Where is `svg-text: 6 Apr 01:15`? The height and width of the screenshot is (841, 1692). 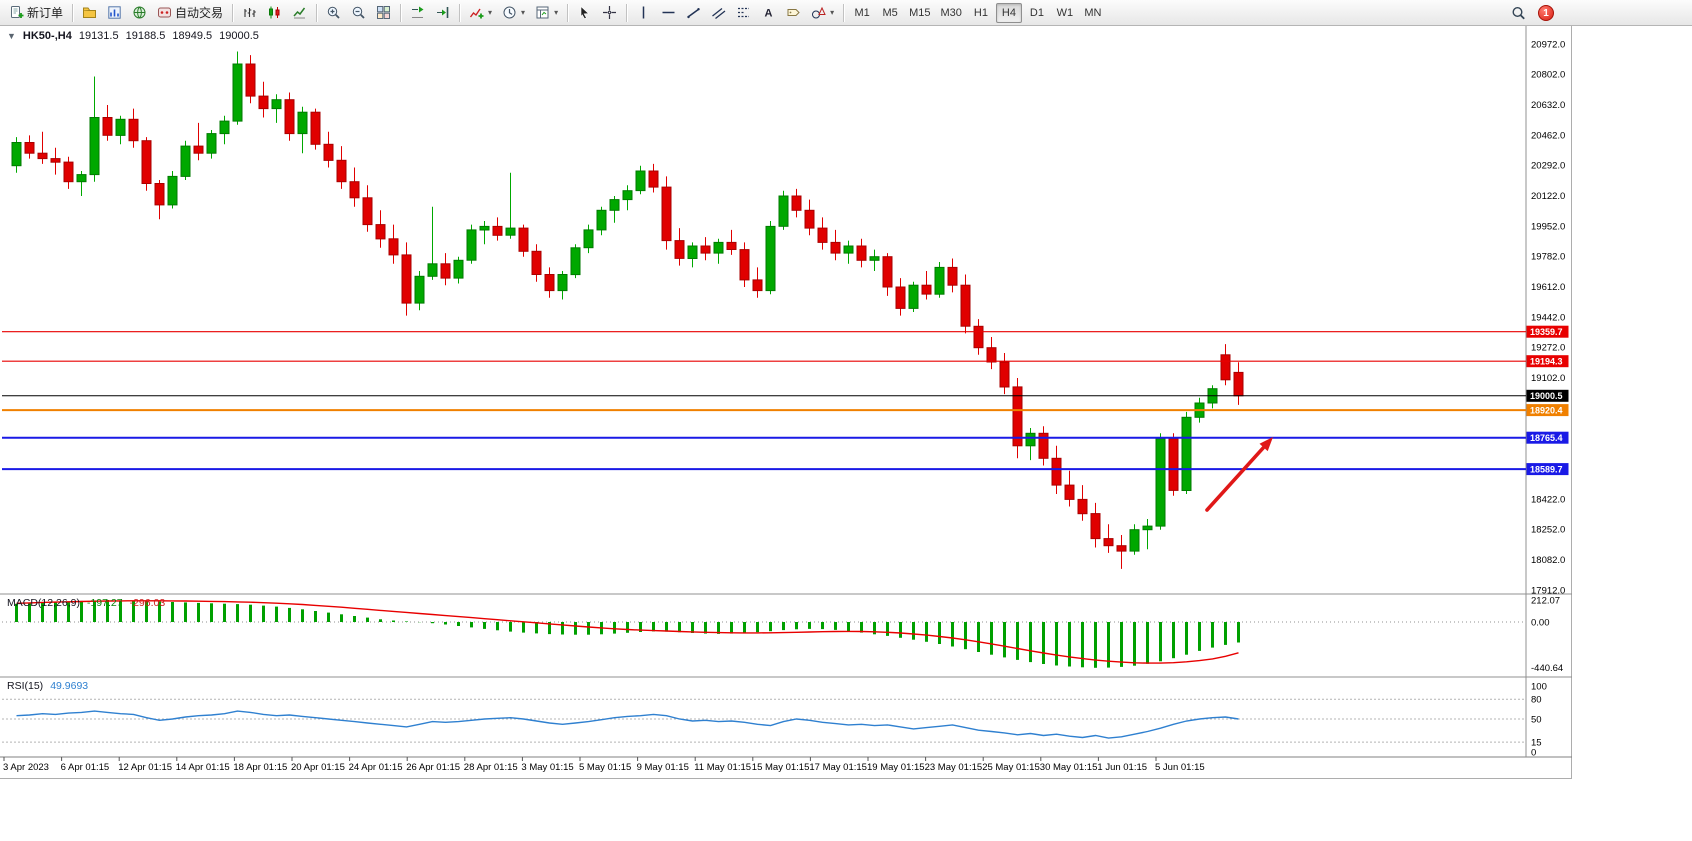
svg-text: 6 Apr 01:15 is located at coordinates (85, 767).